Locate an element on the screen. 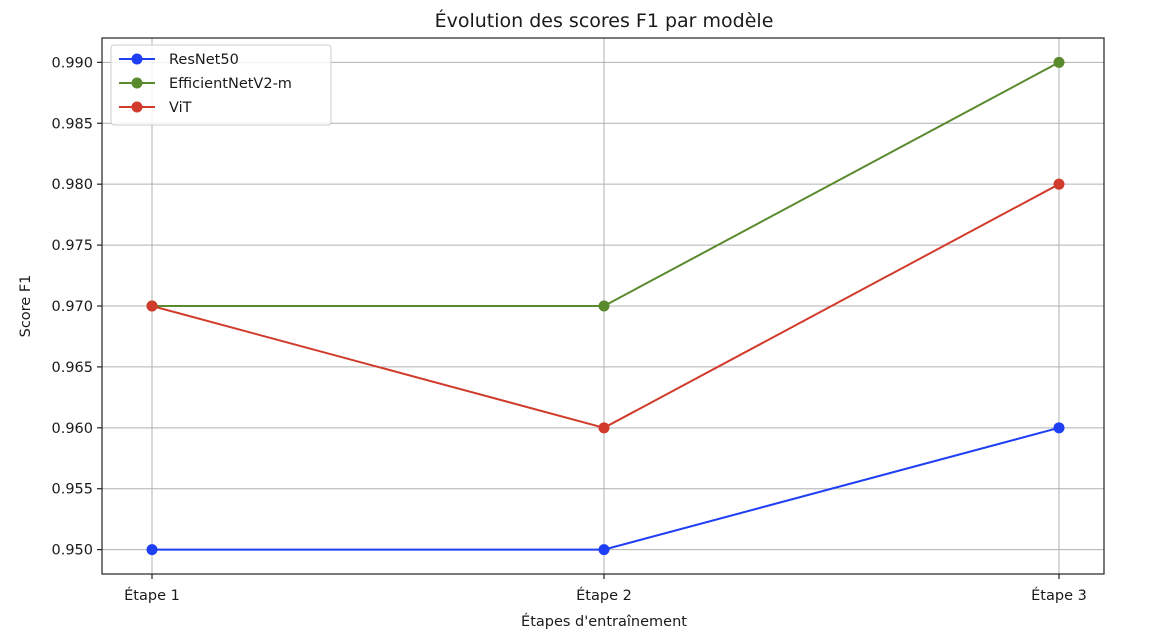 This screenshot has height=634, width=1160. x-tick-label: Étape 2 is located at coordinates (604, 595).